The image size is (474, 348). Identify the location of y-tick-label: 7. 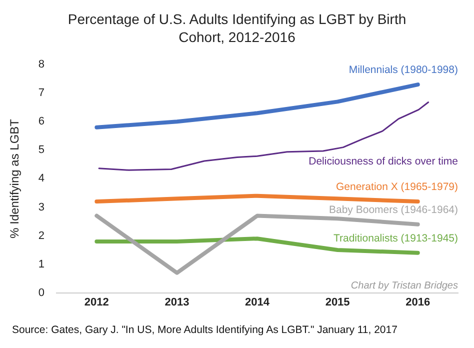
(41, 93).